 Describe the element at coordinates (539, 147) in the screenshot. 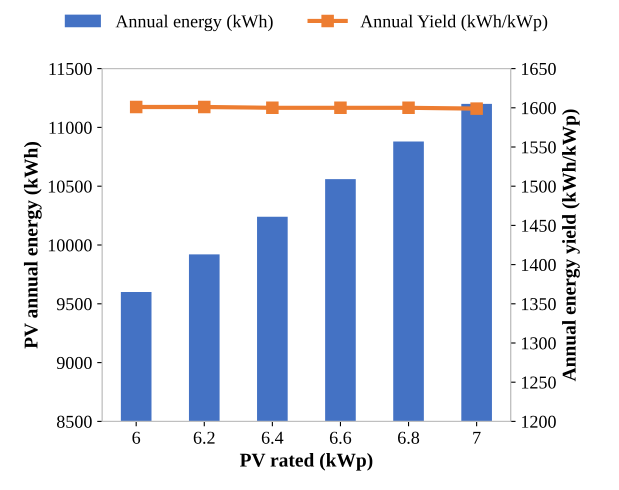

I see `y2-tick-label: 1550` at that location.